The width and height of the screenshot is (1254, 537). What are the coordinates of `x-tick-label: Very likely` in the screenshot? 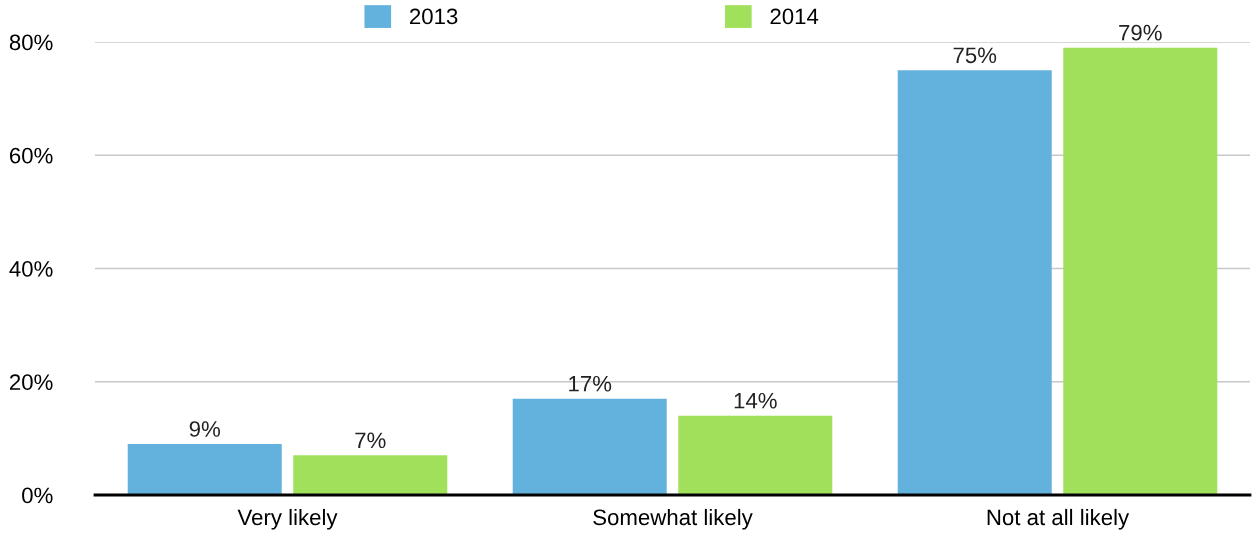 It's located at (287, 519).